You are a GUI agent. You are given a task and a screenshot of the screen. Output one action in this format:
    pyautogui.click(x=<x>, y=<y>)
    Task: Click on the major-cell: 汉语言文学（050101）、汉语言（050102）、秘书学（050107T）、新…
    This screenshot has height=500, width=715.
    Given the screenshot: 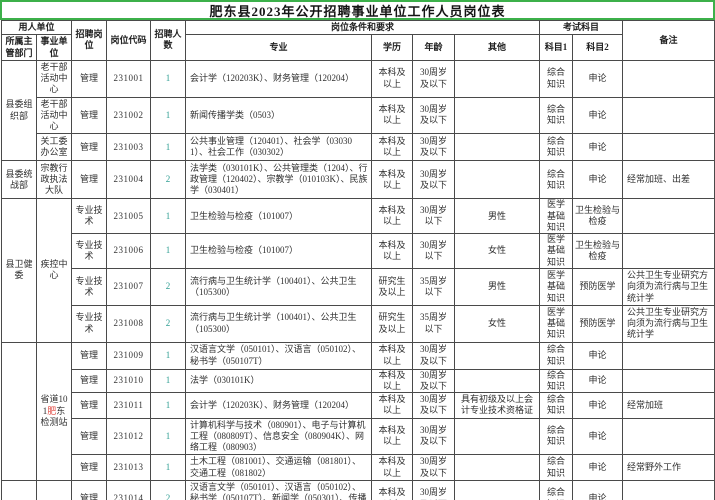 What is the action you would take?
    pyautogui.click(x=279, y=489)
    